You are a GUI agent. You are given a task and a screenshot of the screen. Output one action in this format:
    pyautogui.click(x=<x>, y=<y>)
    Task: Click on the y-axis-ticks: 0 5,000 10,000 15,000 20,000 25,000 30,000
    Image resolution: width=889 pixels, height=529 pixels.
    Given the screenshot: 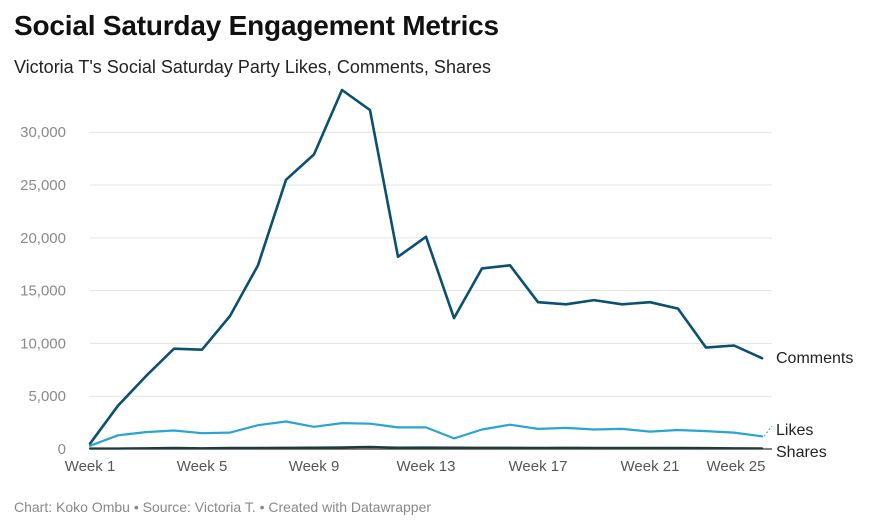 What is the action you would take?
    pyautogui.click(x=43, y=291)
    